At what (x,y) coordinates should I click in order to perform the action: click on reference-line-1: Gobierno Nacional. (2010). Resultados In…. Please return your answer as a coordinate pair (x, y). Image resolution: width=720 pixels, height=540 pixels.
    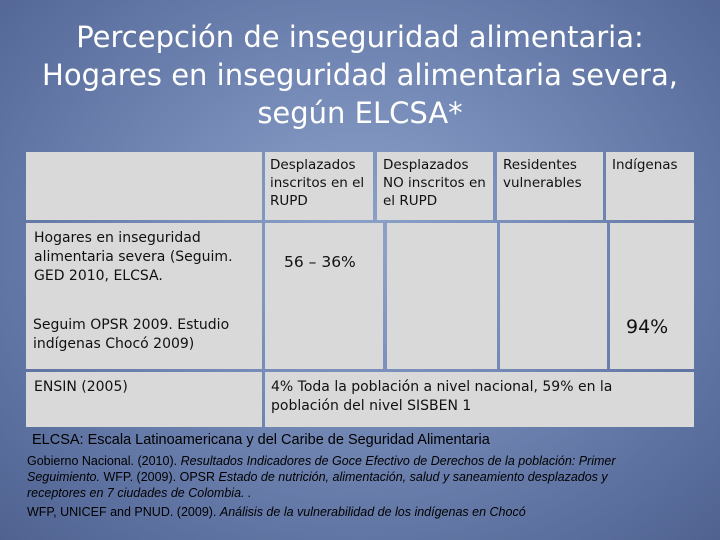
    Looking at the image, I should click on (321, 461).